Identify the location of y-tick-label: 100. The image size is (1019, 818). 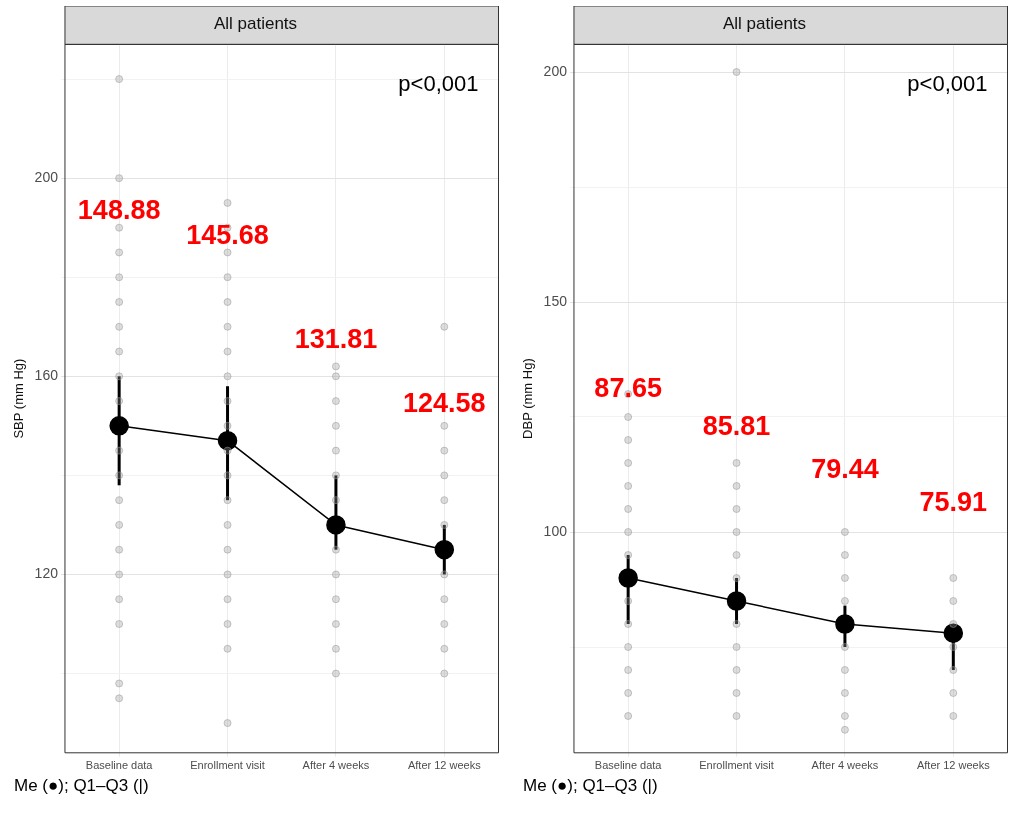
(555, 530).